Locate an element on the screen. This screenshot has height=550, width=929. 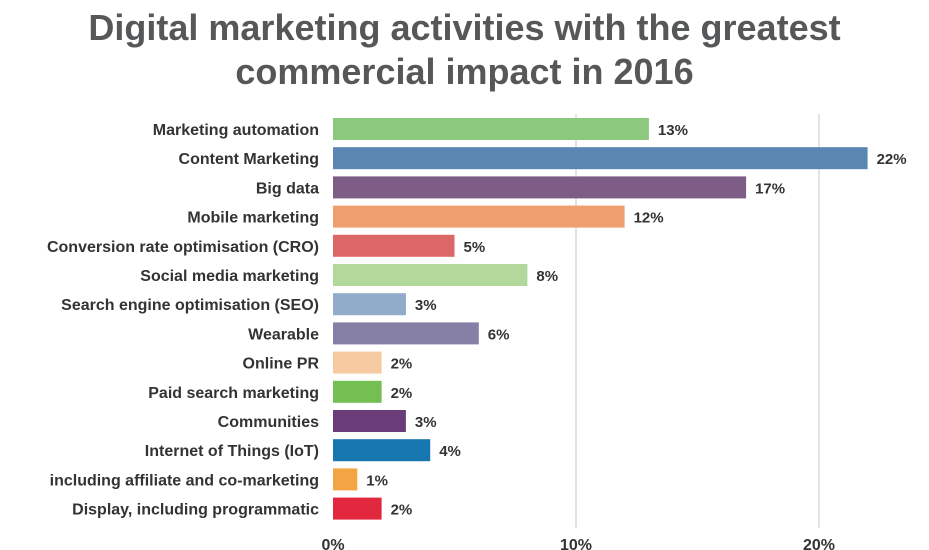
x-tick-label: 10% is located at coordinates (576, 543).